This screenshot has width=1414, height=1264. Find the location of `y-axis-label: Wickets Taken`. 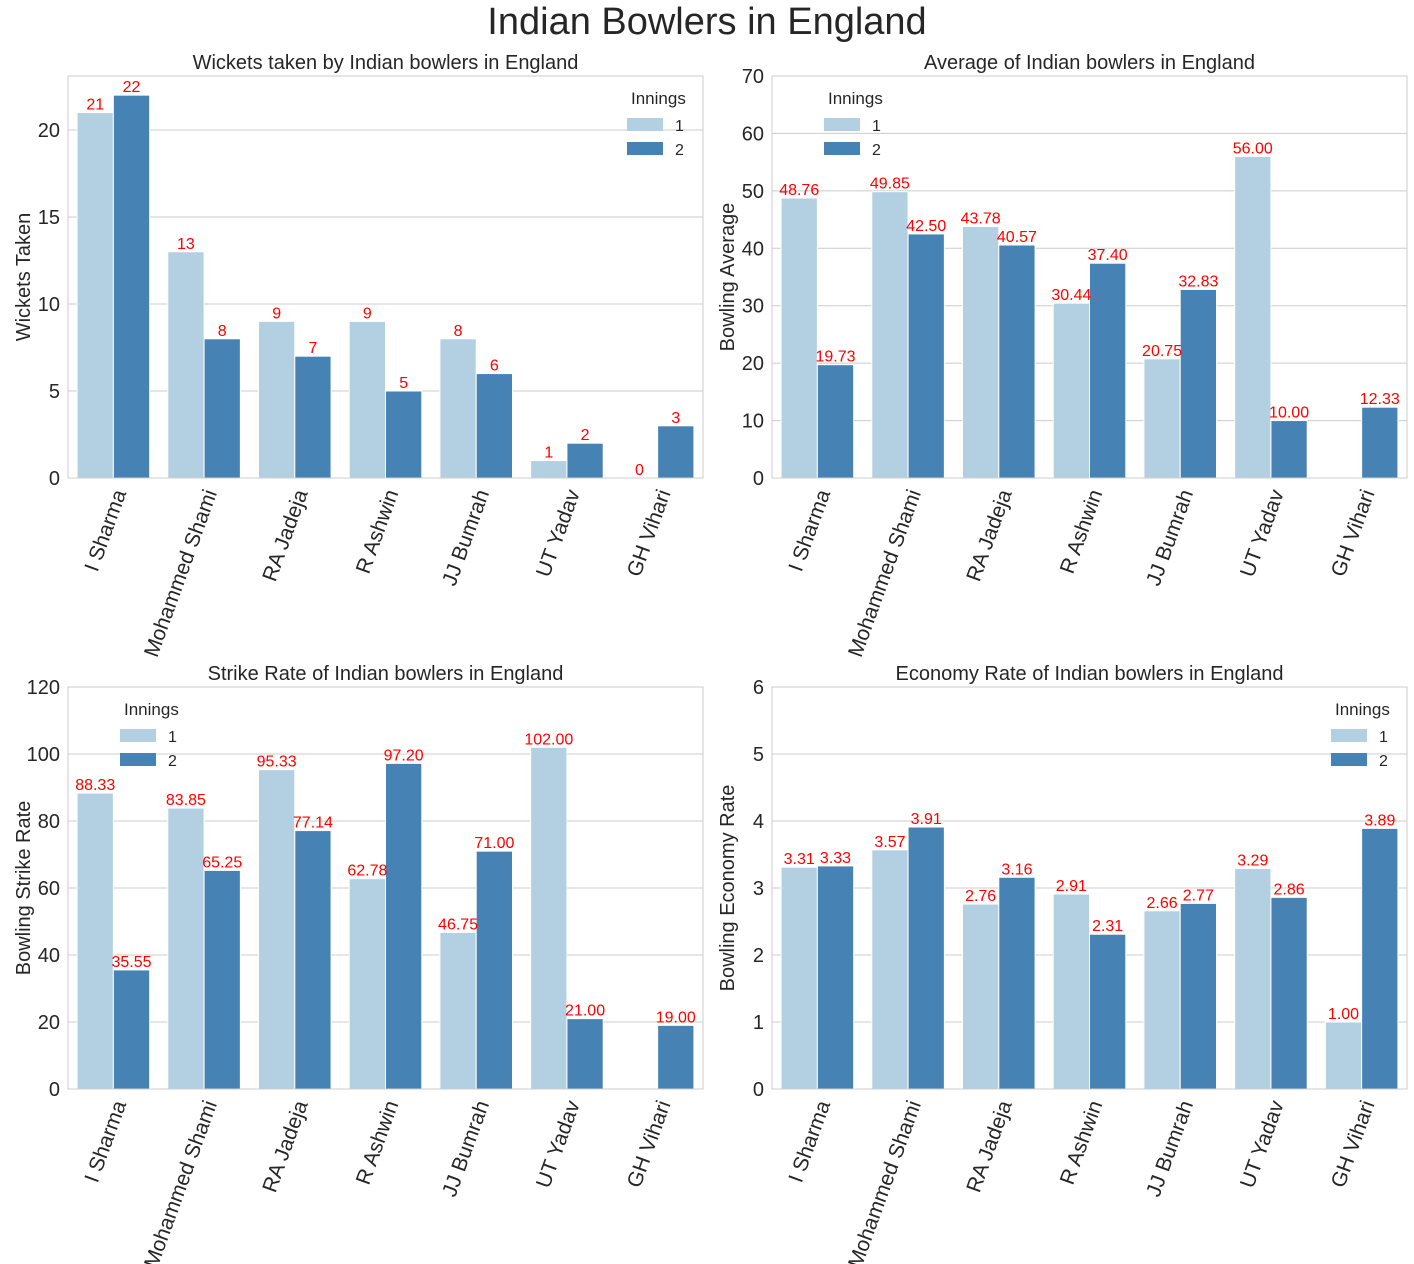

y-axis-label: Wickets Taken is located at coordinates (24, 277).